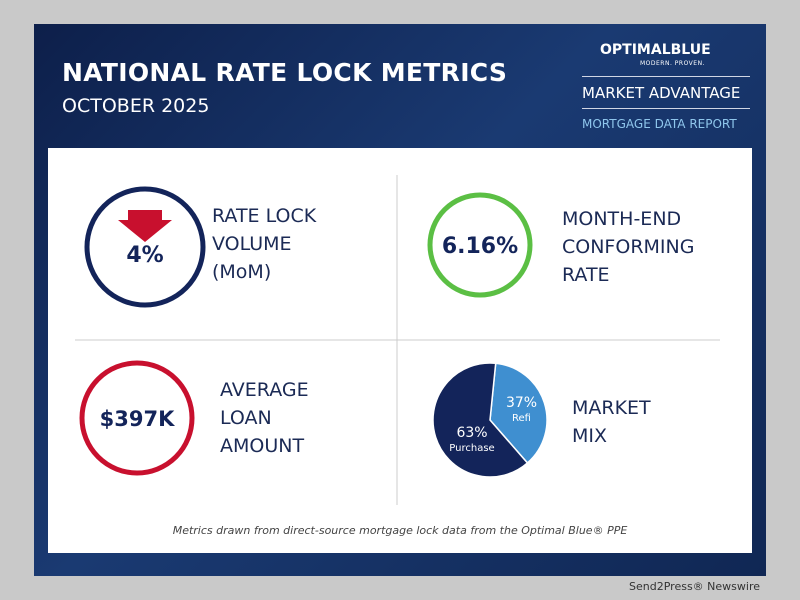 The height and width of the screenshot is (600, 800). Describe the element at coordinates (655, 50) in the screenshot. I see `brand-name: OPTIMALBLUE` at that location.